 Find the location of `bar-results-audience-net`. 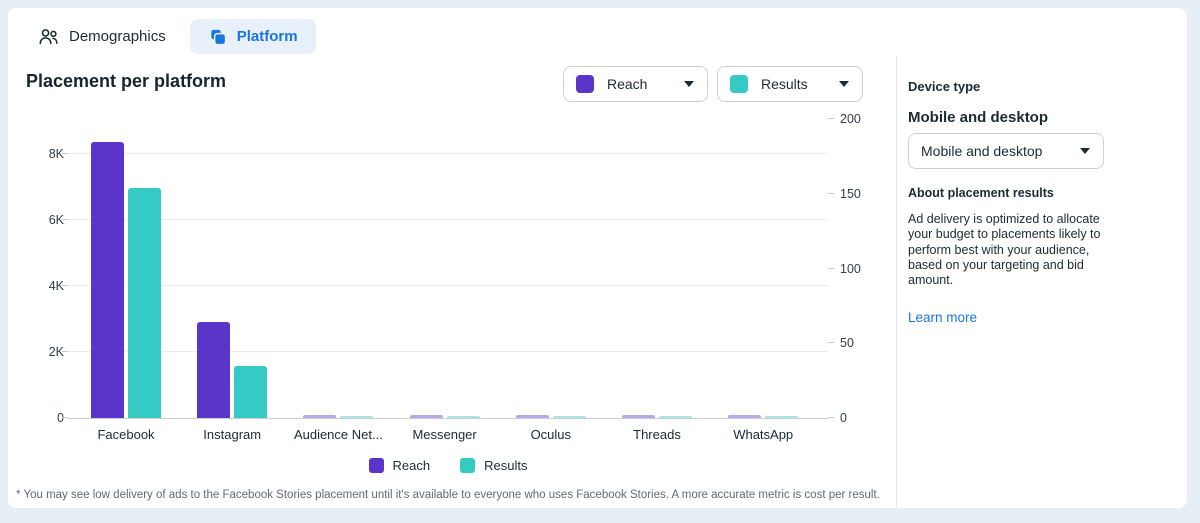

bar-results-audience-net is located at coordinates (357, 417).